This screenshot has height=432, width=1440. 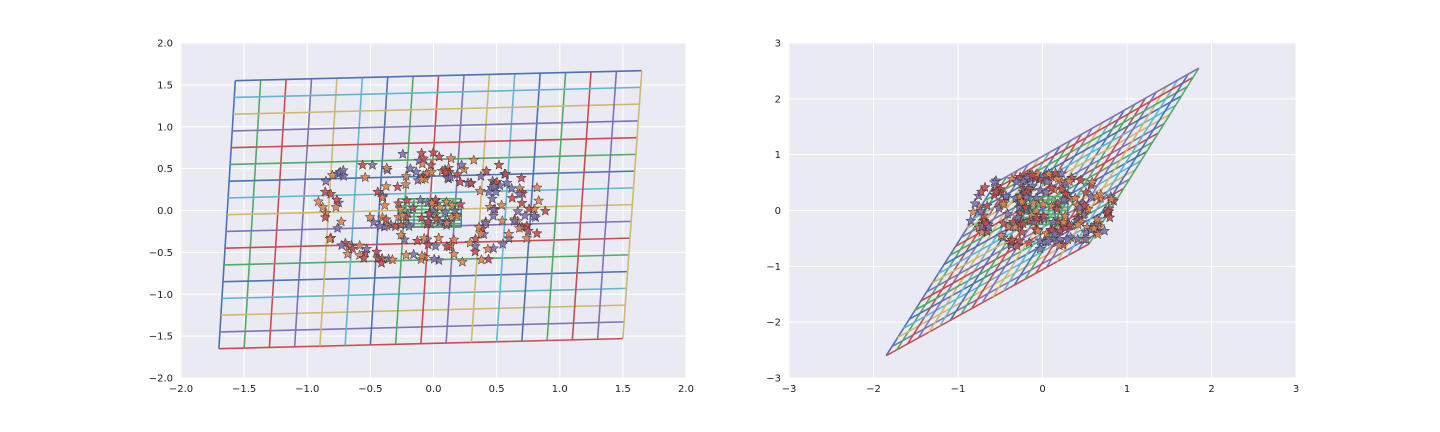 I want to click on x-tick-label: −3, so click(x=789, y=389).